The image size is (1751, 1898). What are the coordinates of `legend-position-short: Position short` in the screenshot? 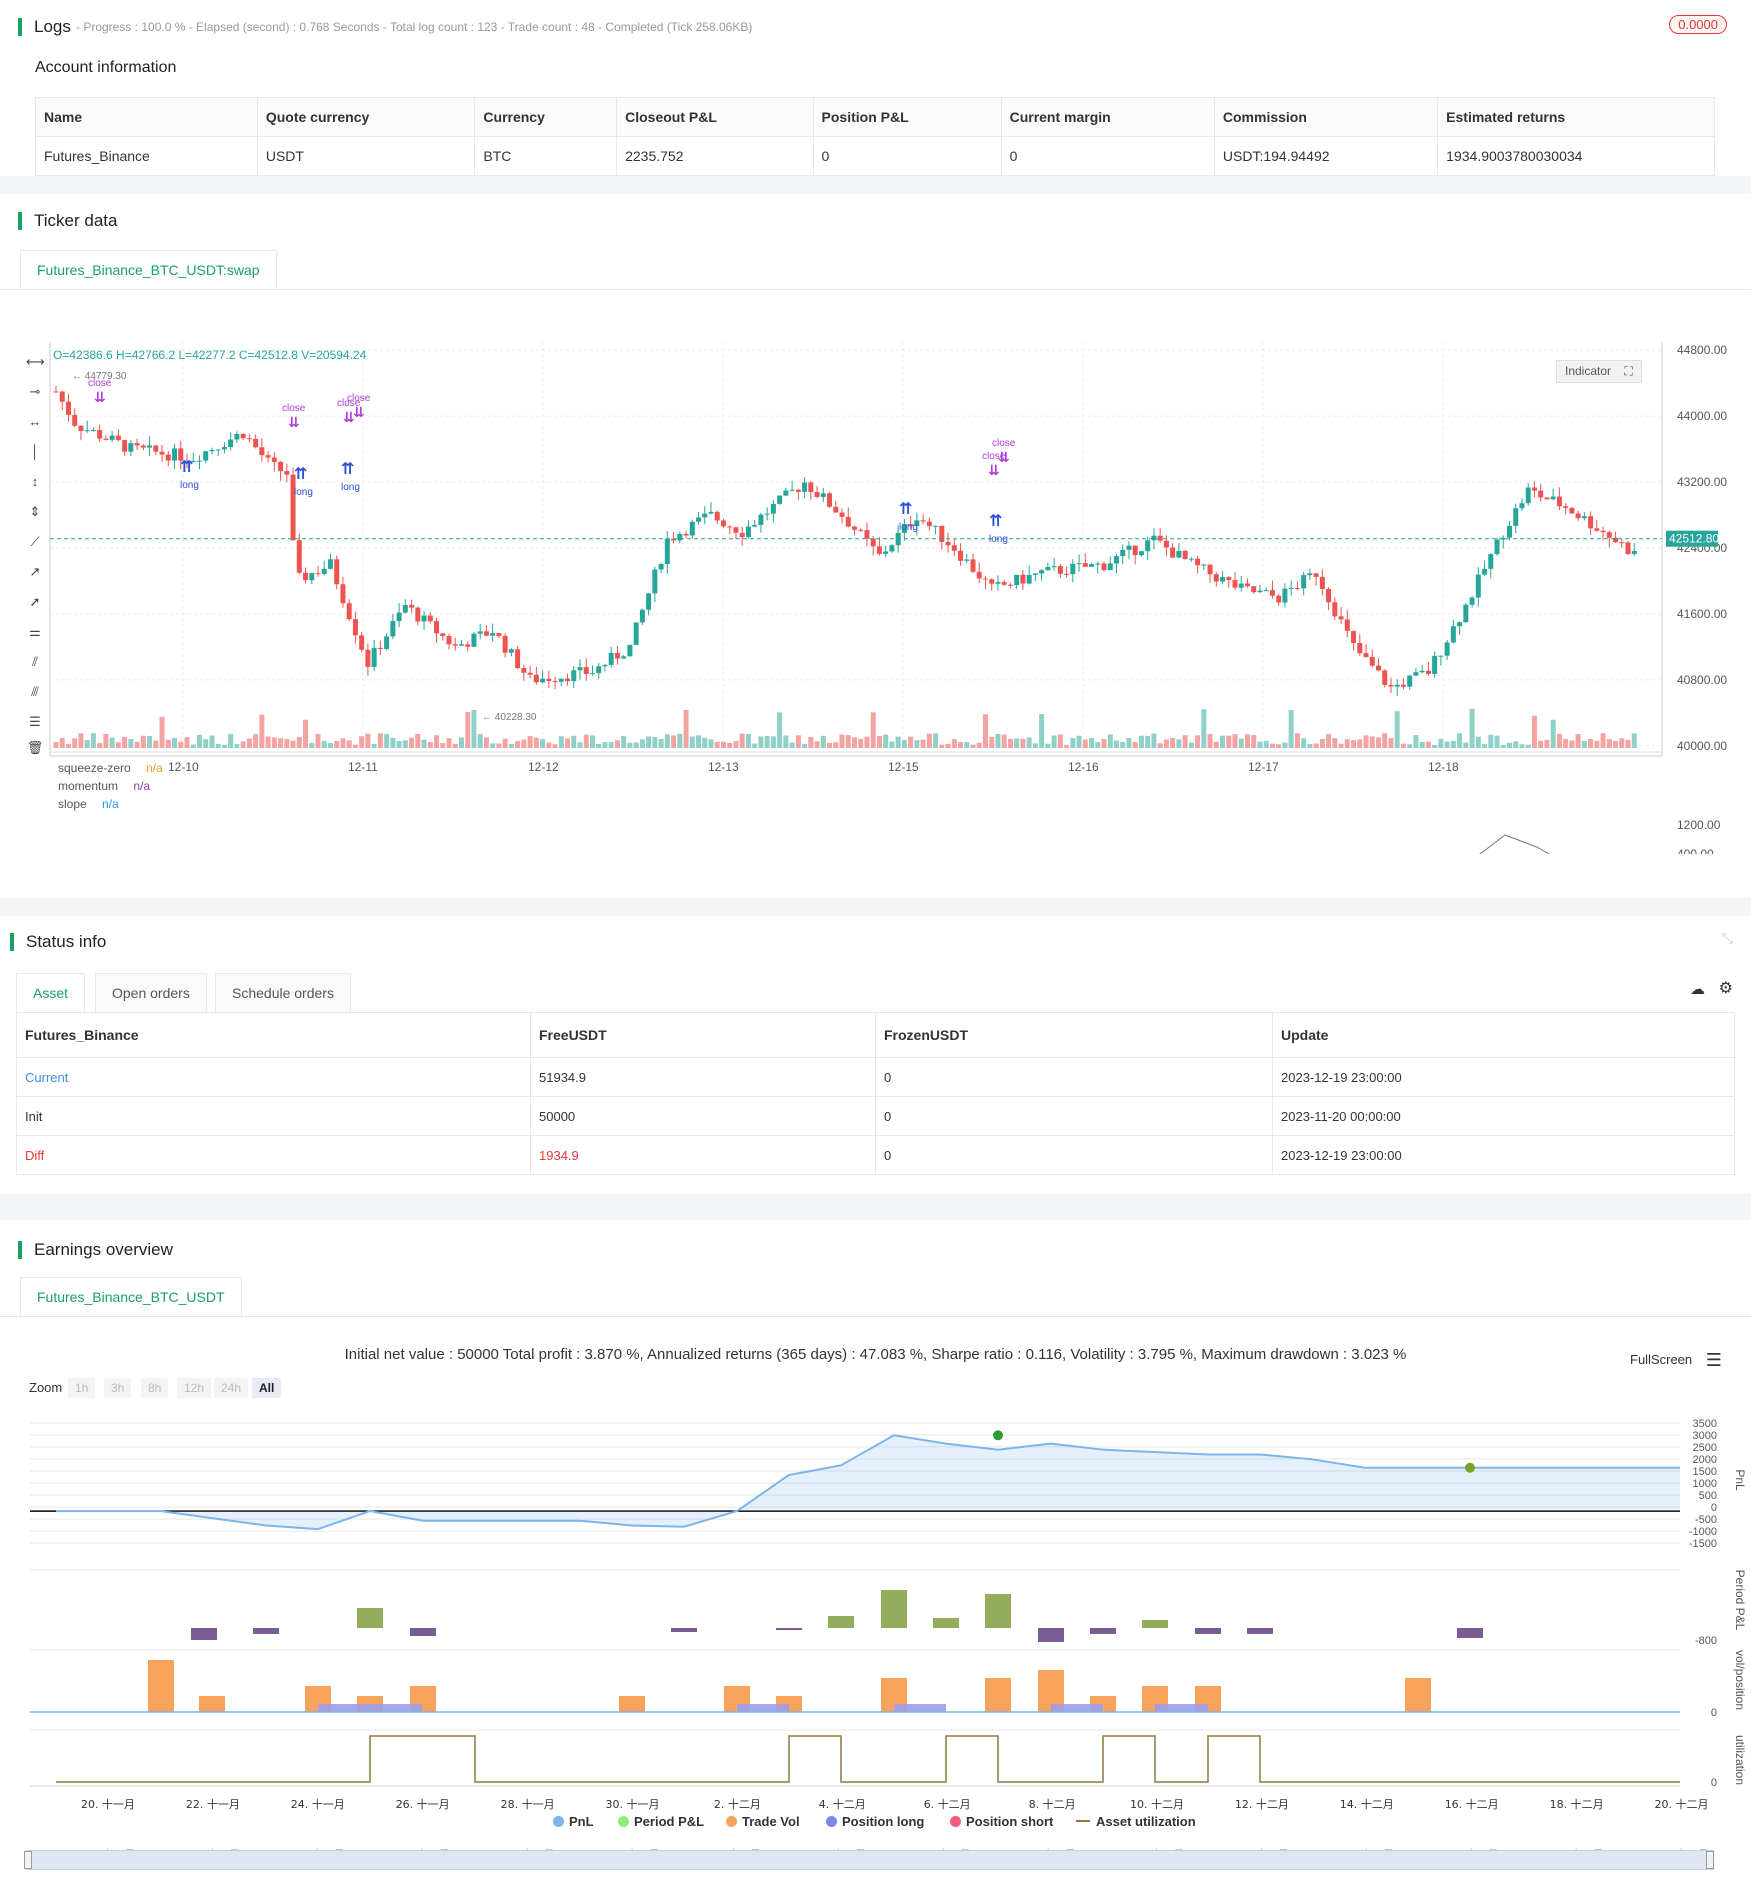 It's located at (1001, 1821).